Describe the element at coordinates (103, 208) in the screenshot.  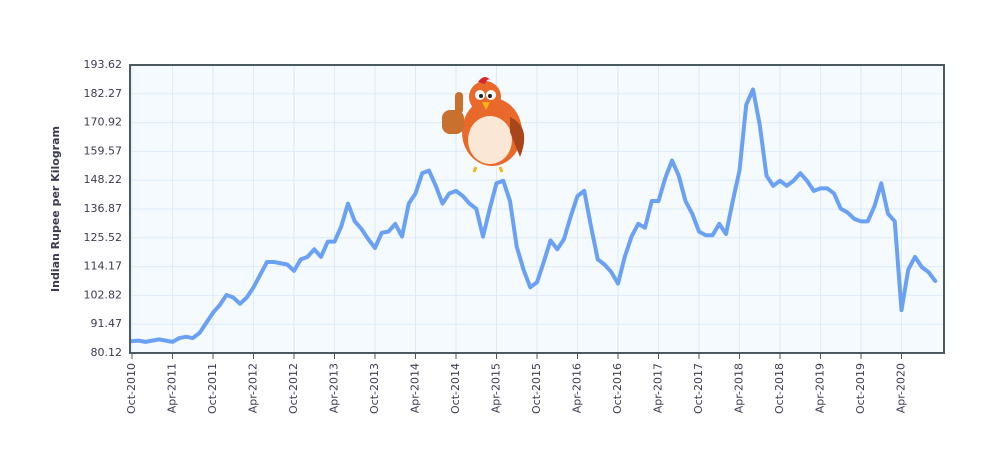
I see `y-tick-label: 136.87` at that location.